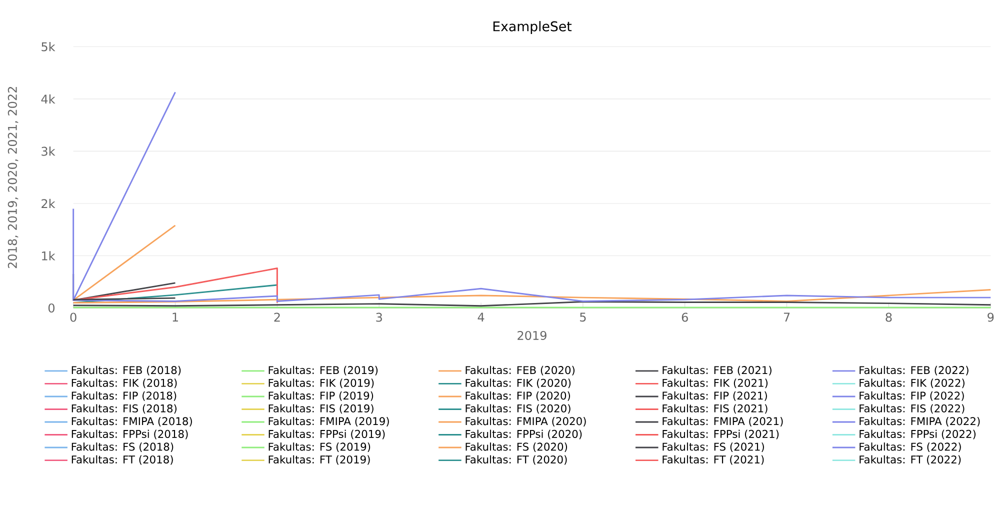  I want to click on legend-label: Fakultas: FIS (2021), so click(715, 409).